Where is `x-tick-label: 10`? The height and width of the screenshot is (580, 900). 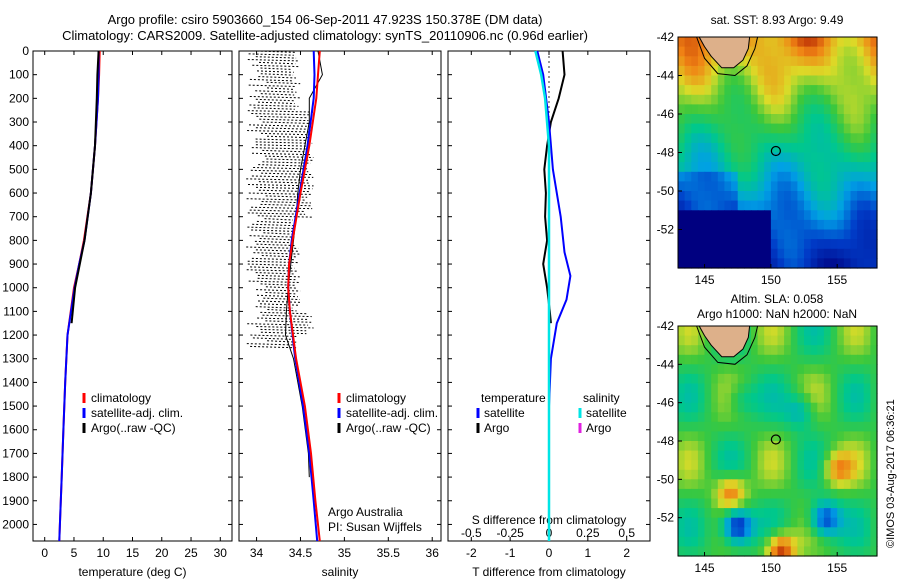 x-tick-label: 10 is located at coordinates (104, 553).